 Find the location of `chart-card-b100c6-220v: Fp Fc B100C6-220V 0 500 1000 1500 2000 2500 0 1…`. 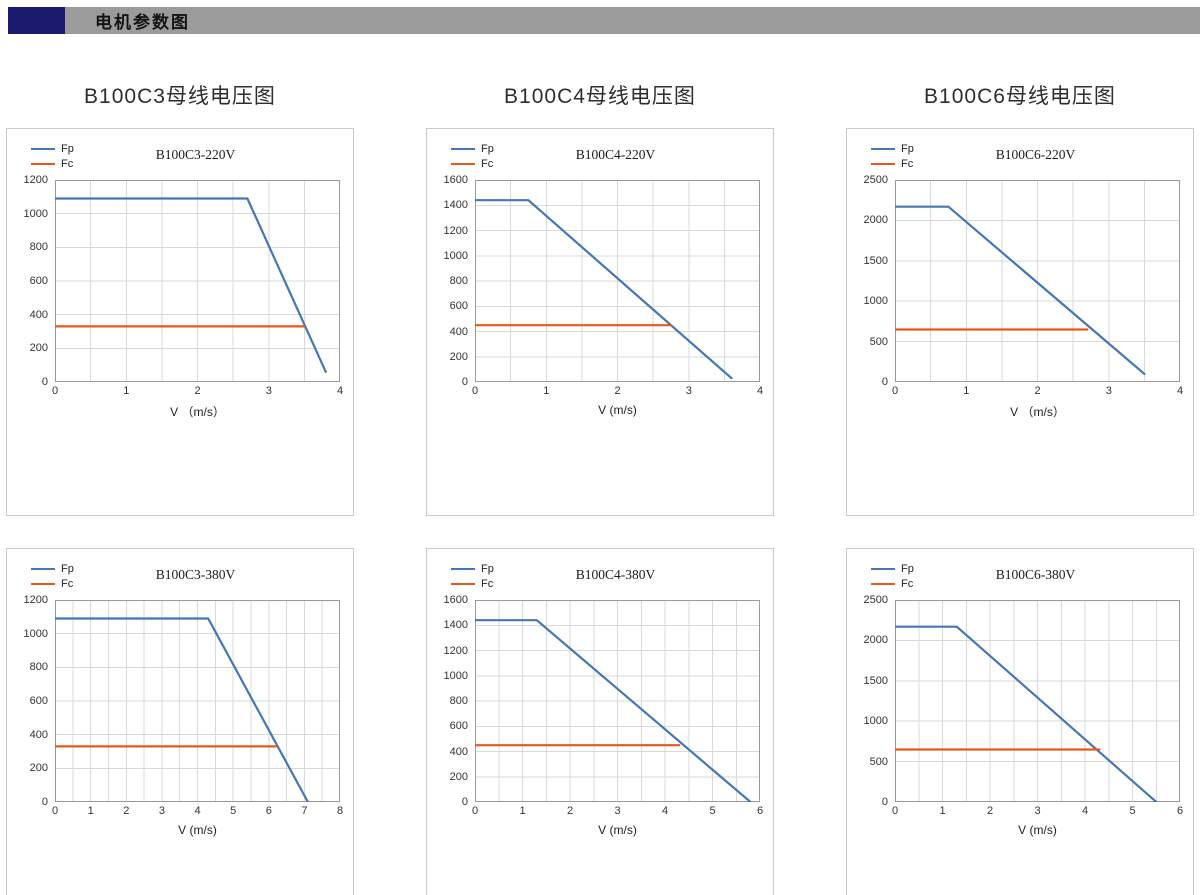

chart-card-b100c6-220v: Fp Fc B100C6-220V 0 500 1000 1500 2000 2500 0 1… is located at coordinates (1020, 322).